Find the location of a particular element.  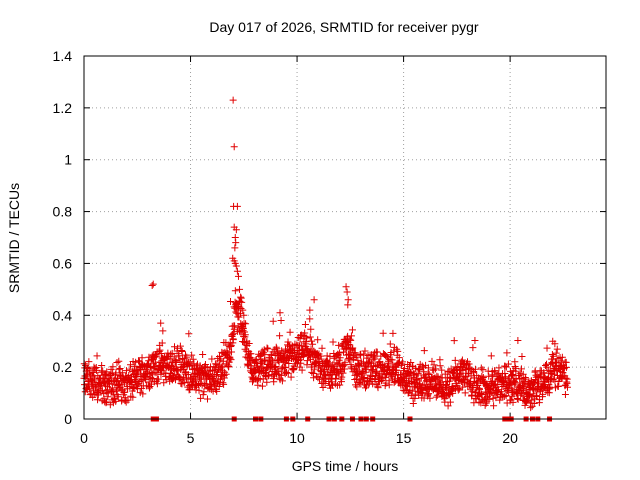

y-tick-label: 1 is located at coordinates (68, 160).